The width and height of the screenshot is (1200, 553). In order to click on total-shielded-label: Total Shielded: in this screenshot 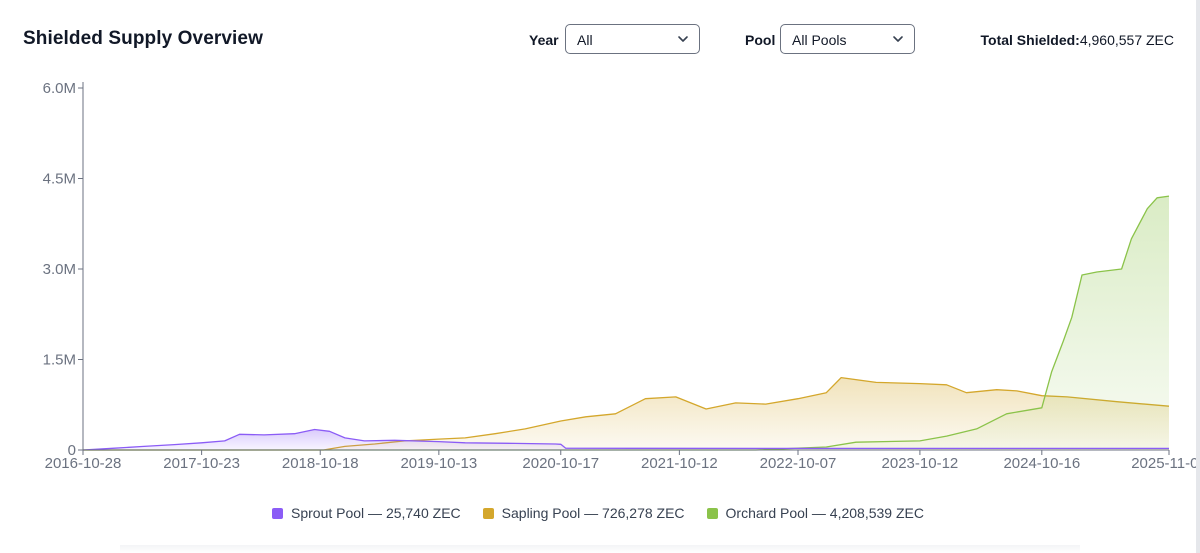, I will do `click(1030, 40)`.